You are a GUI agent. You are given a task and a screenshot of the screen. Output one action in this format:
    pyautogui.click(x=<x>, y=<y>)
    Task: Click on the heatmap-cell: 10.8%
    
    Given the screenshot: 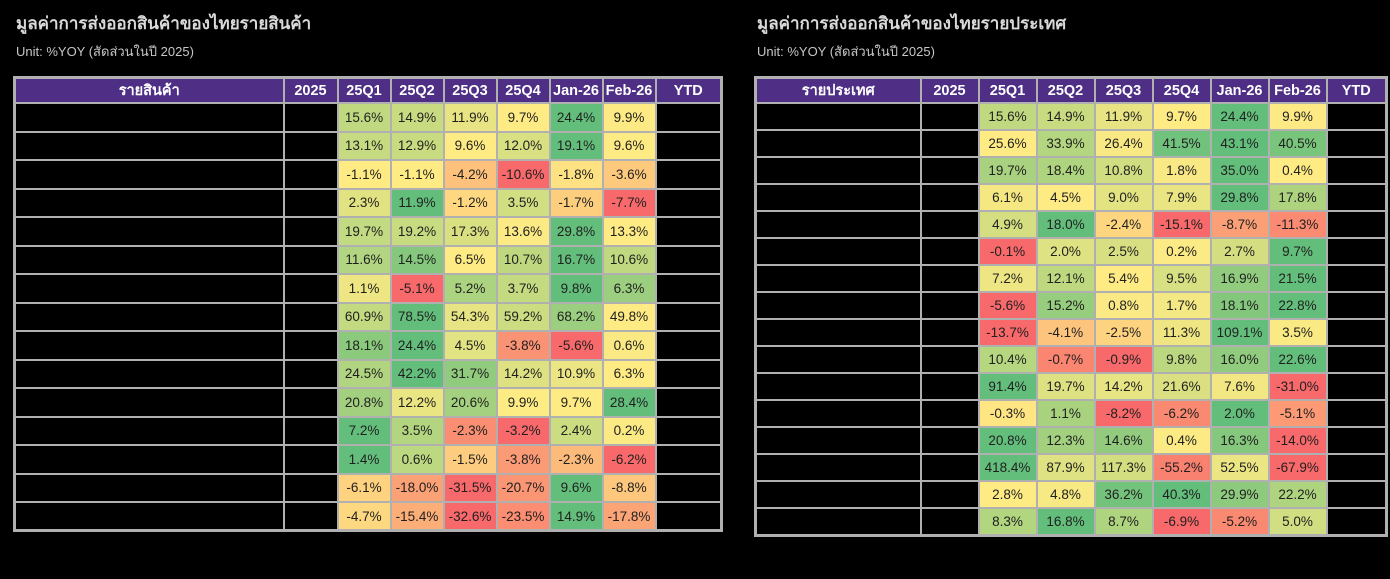 What is the action you would take?
    pyautogui.click(x=1123, y=170)
    